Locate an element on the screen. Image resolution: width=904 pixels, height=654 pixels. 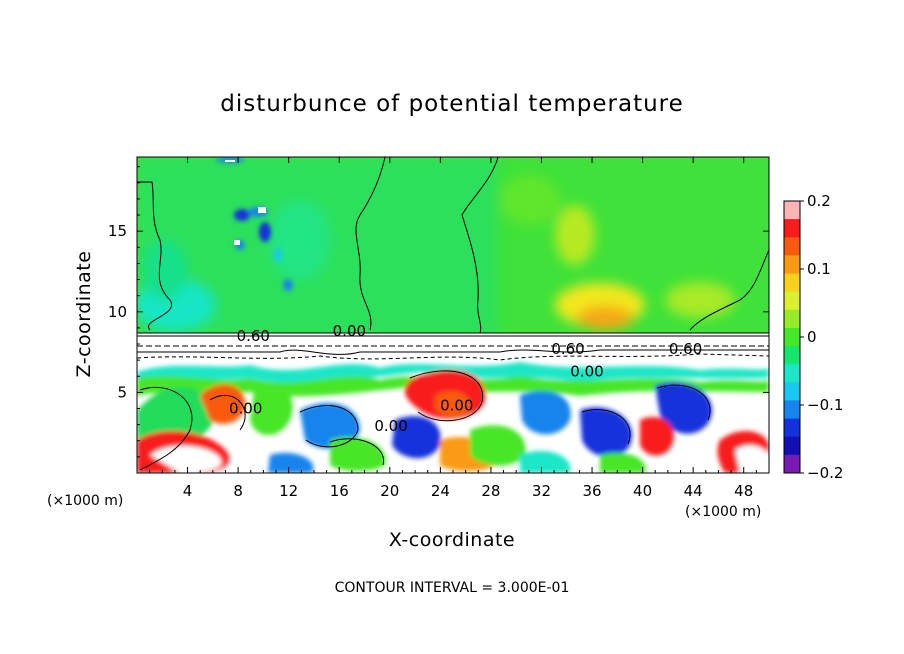
x-unit-right: (×1000 m) is located at coordinates (723, 512).